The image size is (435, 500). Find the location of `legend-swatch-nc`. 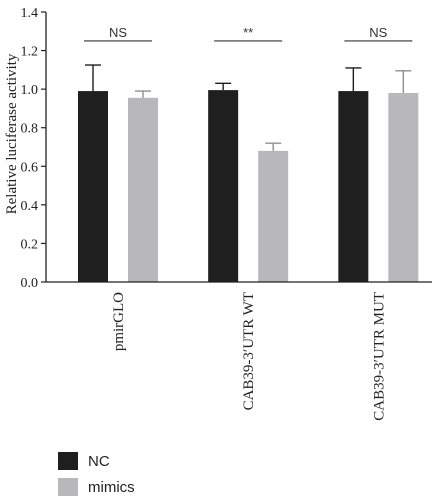

legend-swatch-nc is located at coordinates (68, 461).